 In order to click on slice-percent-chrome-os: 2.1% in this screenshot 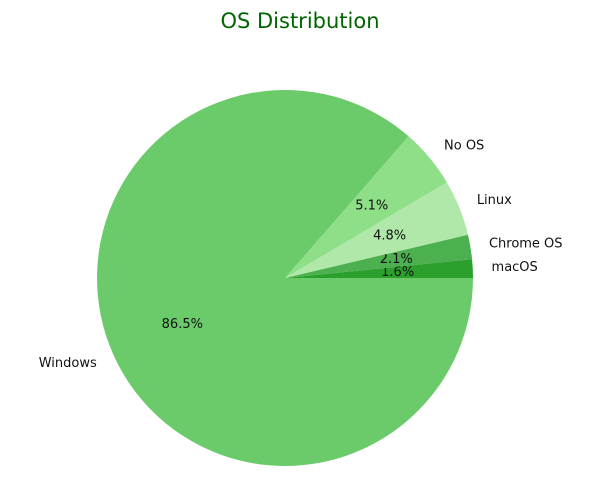, I will do `click(396, 259)`.